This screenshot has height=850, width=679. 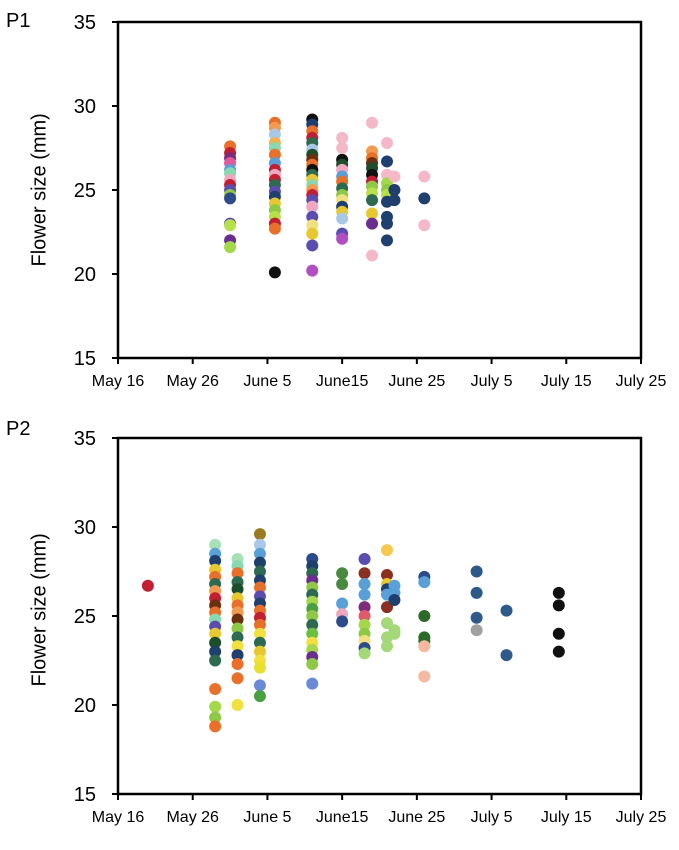 What do you see at coordinates (85, 275) in the screenshot?
I see `y-tick-label: 20` at bounding box center [85, 275].